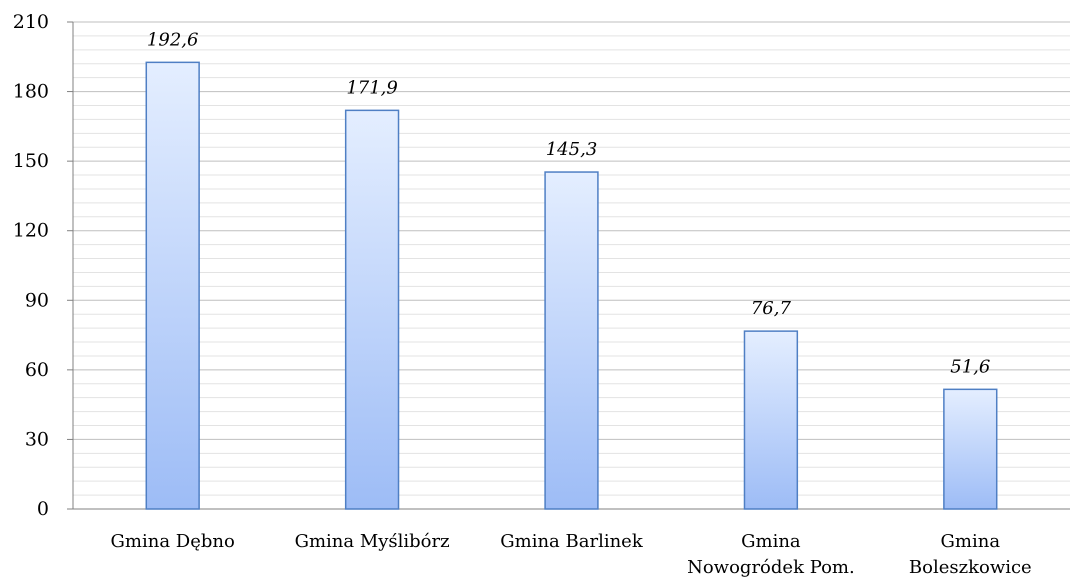  What do you see at coordinates (173, 39) in the screenshot?
I see `data-label: 192,6` at bounding box center [173, 39].